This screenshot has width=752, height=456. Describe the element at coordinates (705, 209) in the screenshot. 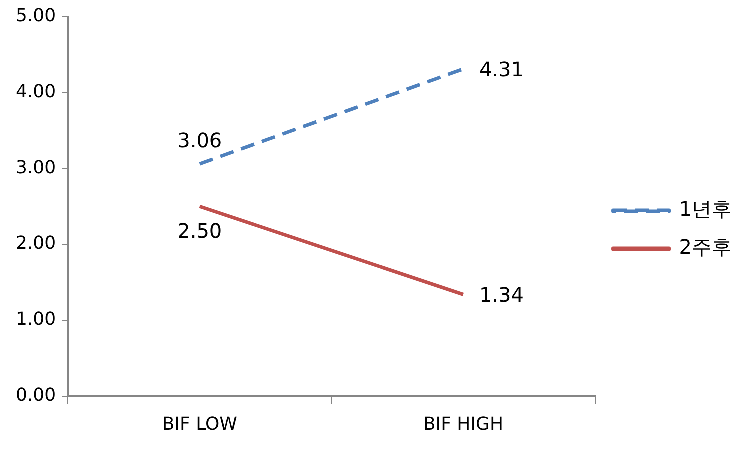

I see `legend-label: 1년후` at that location.